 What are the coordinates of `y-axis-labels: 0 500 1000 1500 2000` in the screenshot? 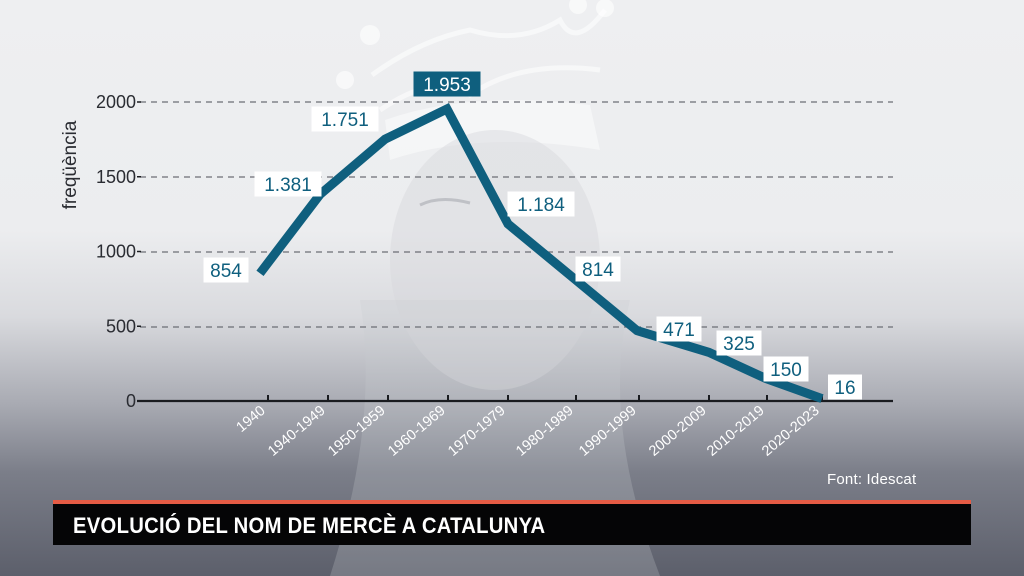 It's located at (116, 251).